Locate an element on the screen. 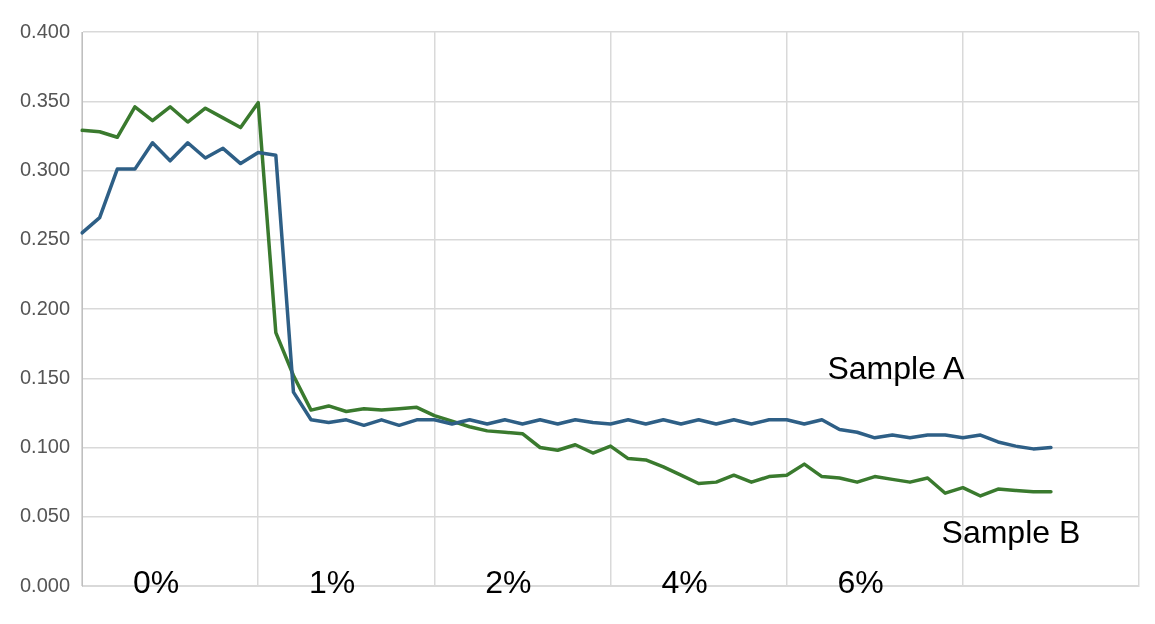 The height and width of the screenshot is (624, 1155). annotation: 2% is located at coordinates (508, 581).